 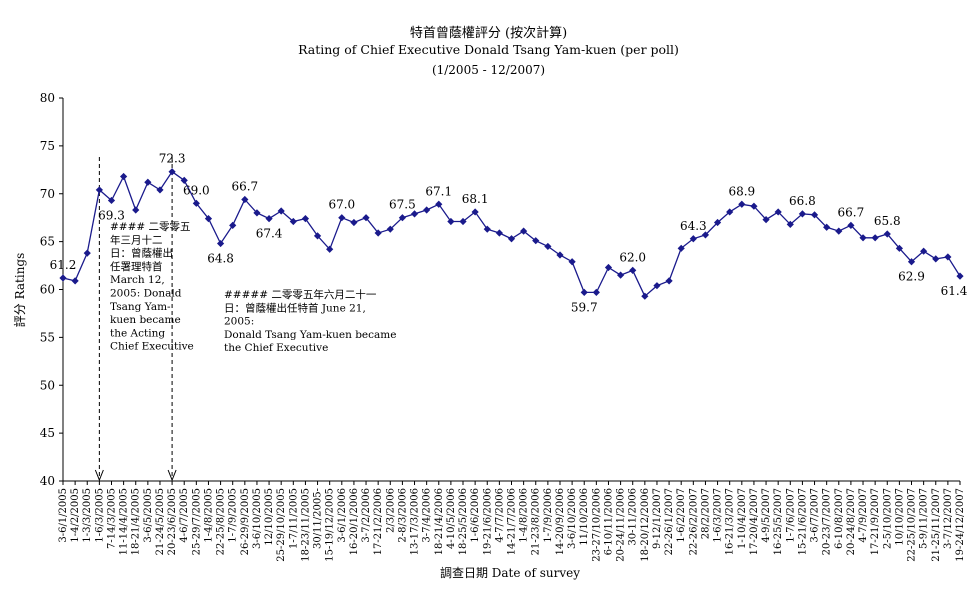 What do you see at coordinates (560, 521) in the screenshot?
I see `x-tick-label: 14-20/9/2006` at bounding box center [560, 521].